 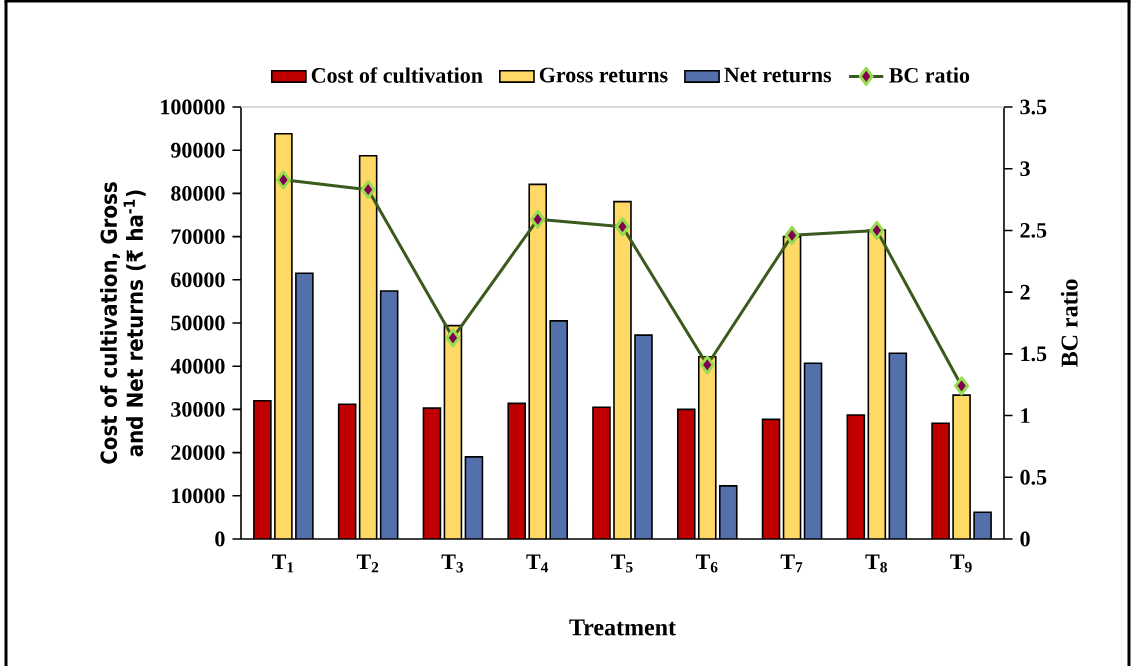 I want to click on legend-label: Gross returns, so click(x=603, y=75).